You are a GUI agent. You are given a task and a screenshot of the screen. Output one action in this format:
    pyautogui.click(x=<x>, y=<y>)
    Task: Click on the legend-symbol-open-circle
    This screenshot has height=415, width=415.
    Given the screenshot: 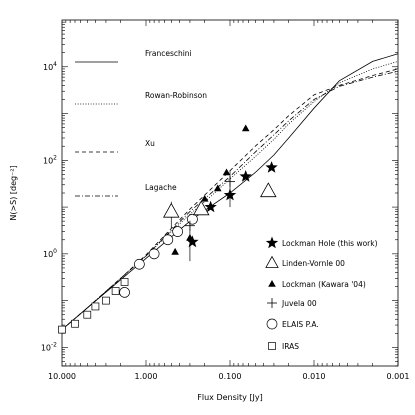 What is the action you would take?
    pyautogui.click(x=272, y=324)
    